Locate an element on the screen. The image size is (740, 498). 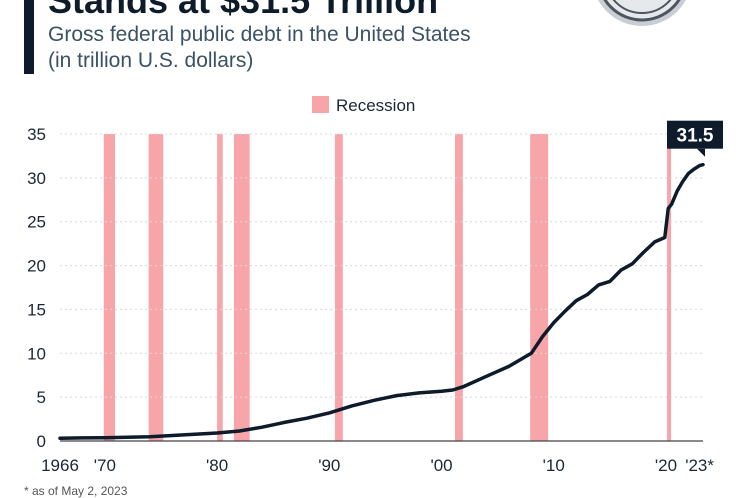
y-tick-label-10: 10 is located at coordinates (36, 353).